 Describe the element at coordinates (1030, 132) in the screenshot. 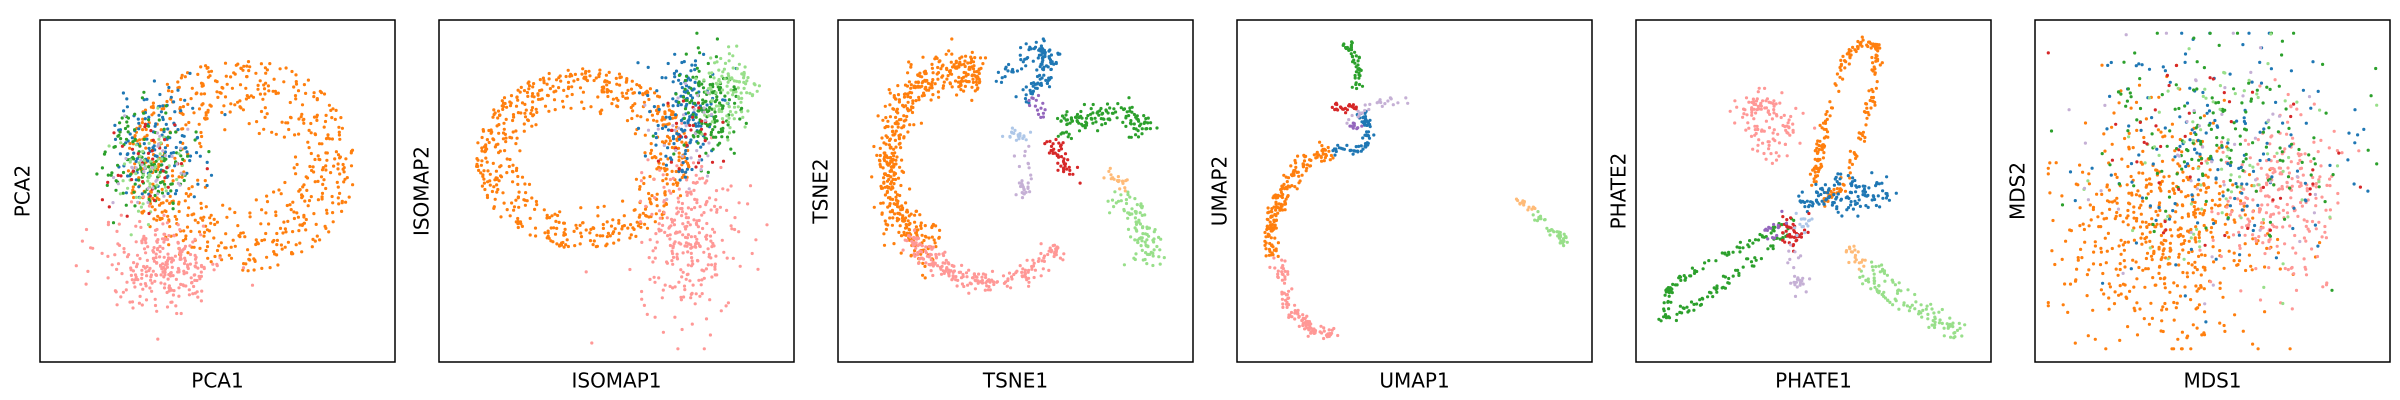

I see `scatter-point-light-blue` at that location.